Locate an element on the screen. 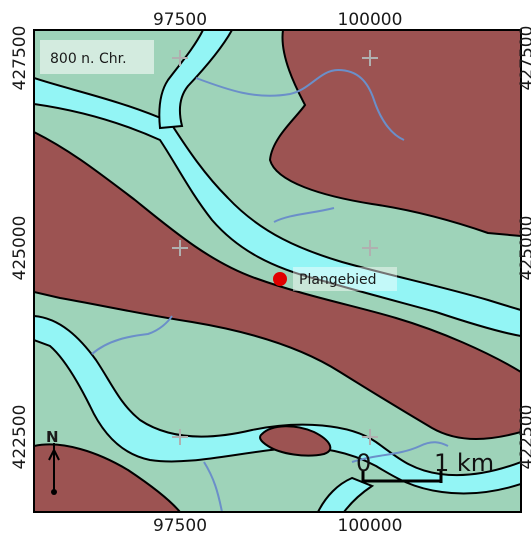 This screenshot has width=531, height=541. era-label-box is located at coordinates (97, 57).